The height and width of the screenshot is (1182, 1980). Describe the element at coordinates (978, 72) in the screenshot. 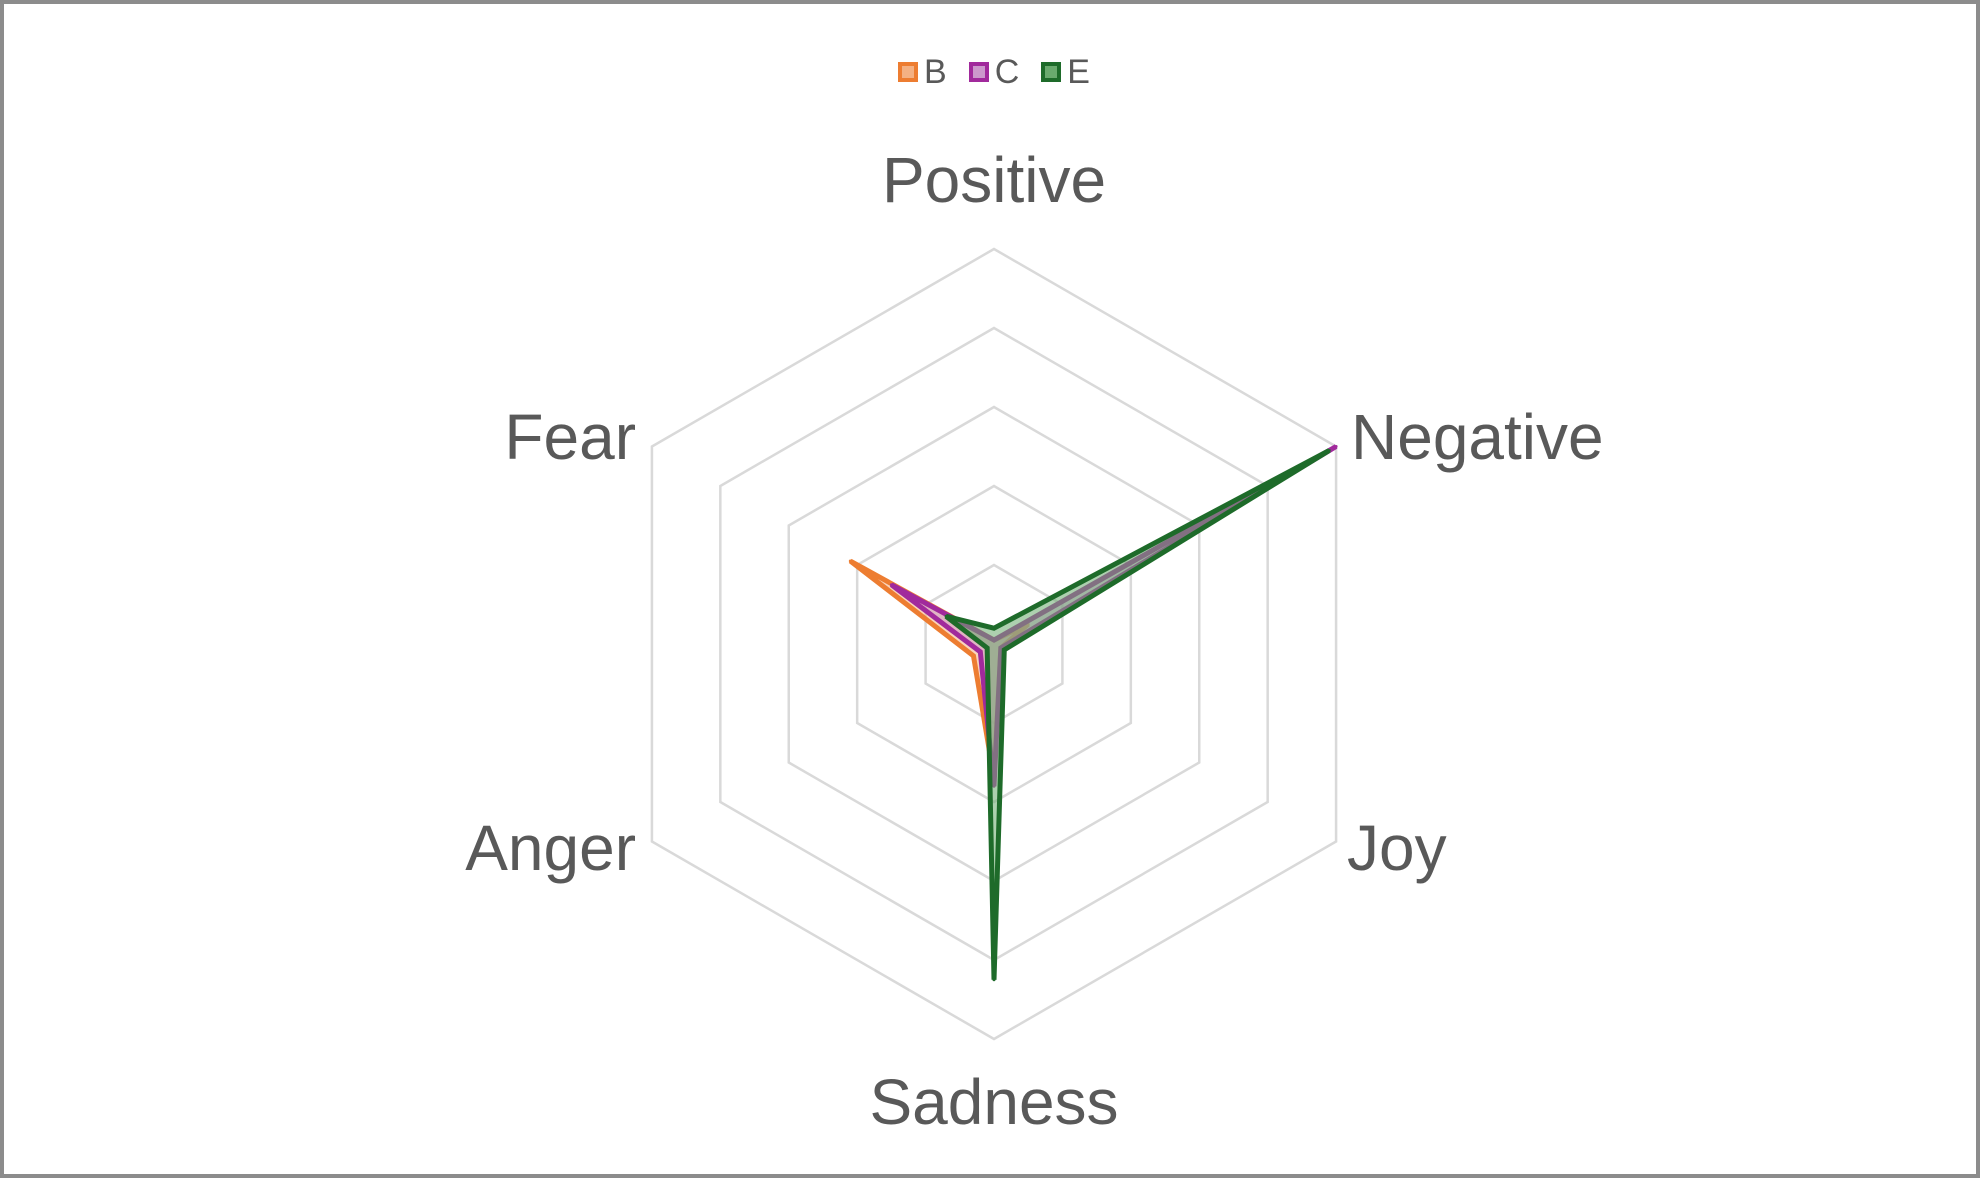

I see `legend-swatch-c` at that location.